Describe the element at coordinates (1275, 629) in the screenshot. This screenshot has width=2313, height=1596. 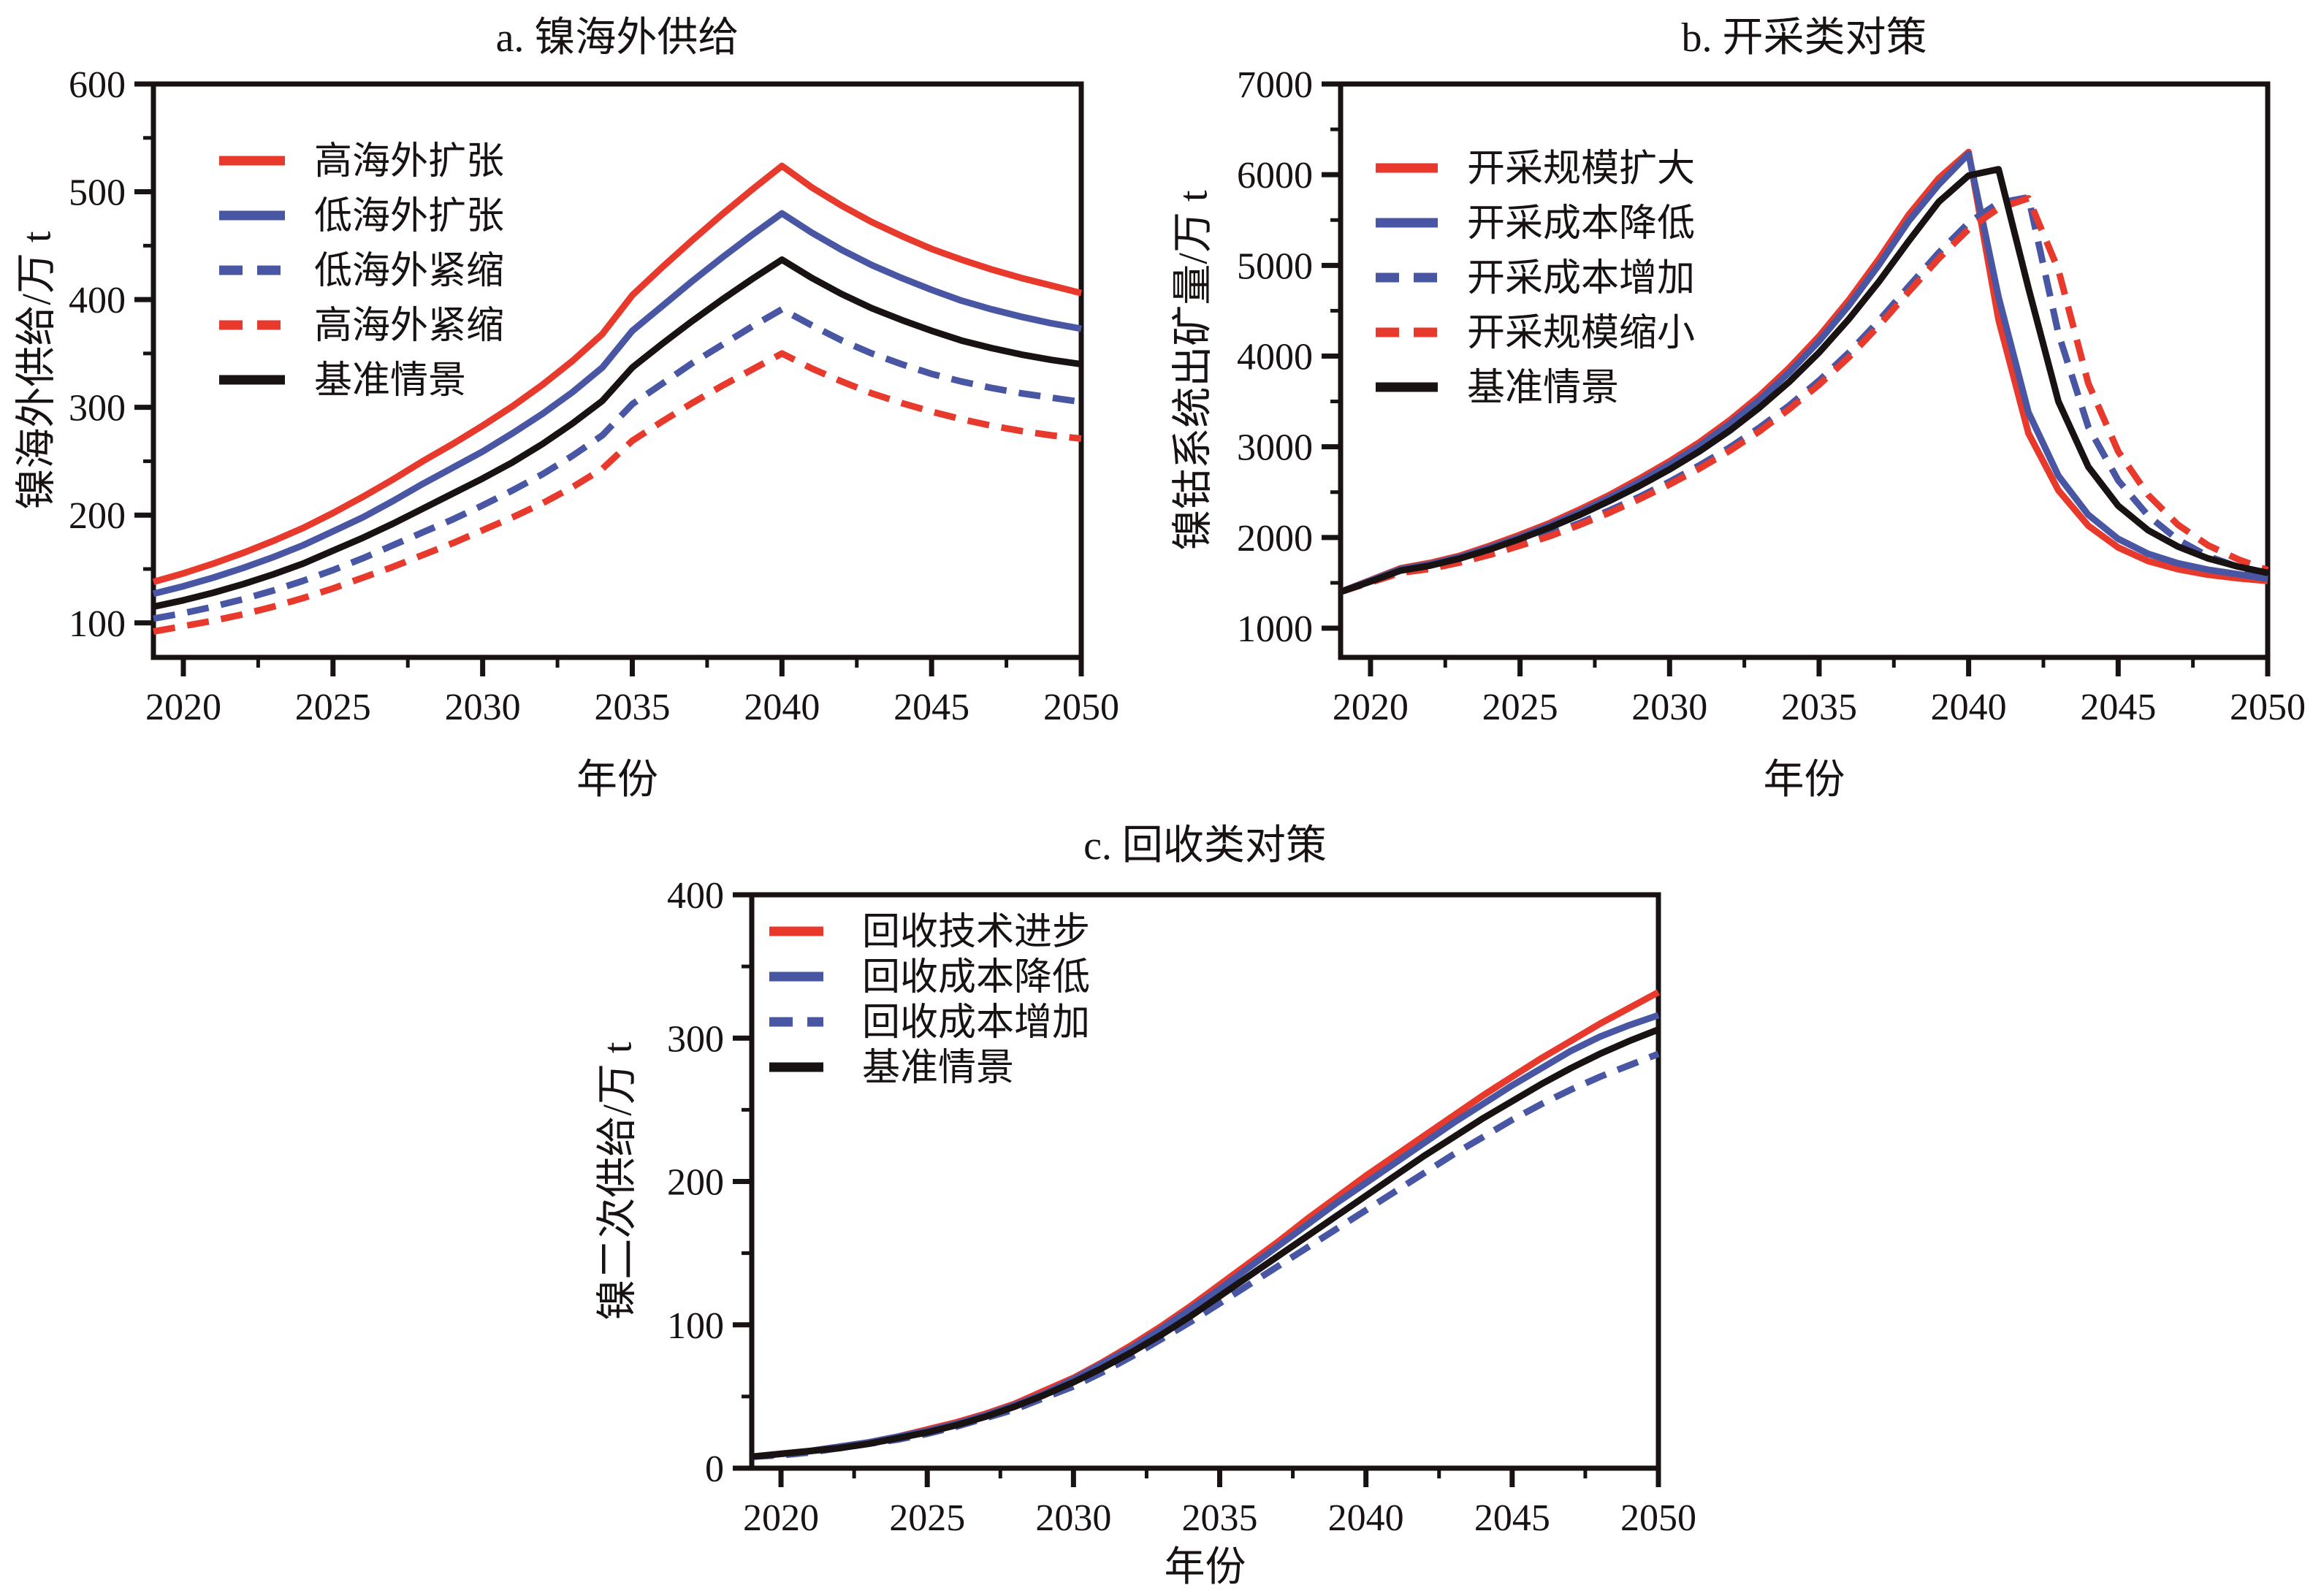
I see `y-tick-label: 1000` at that location.